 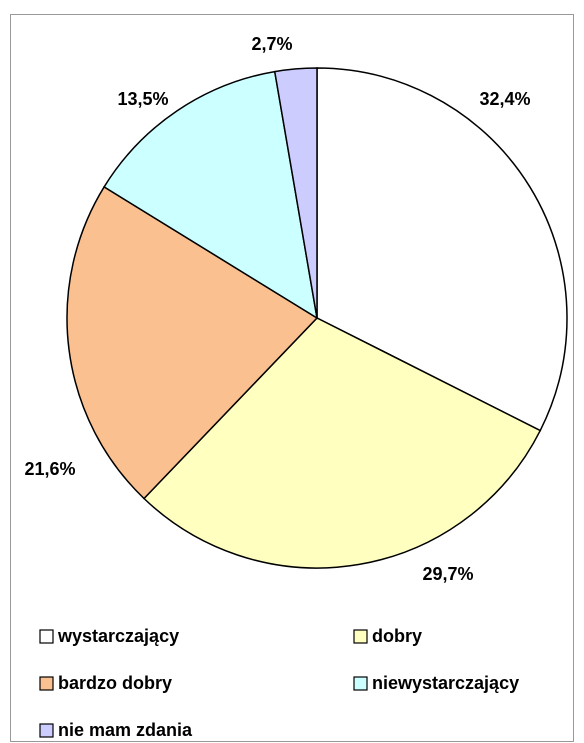 I want to click on data-label: 32,4%, so click(x=504, y=99).